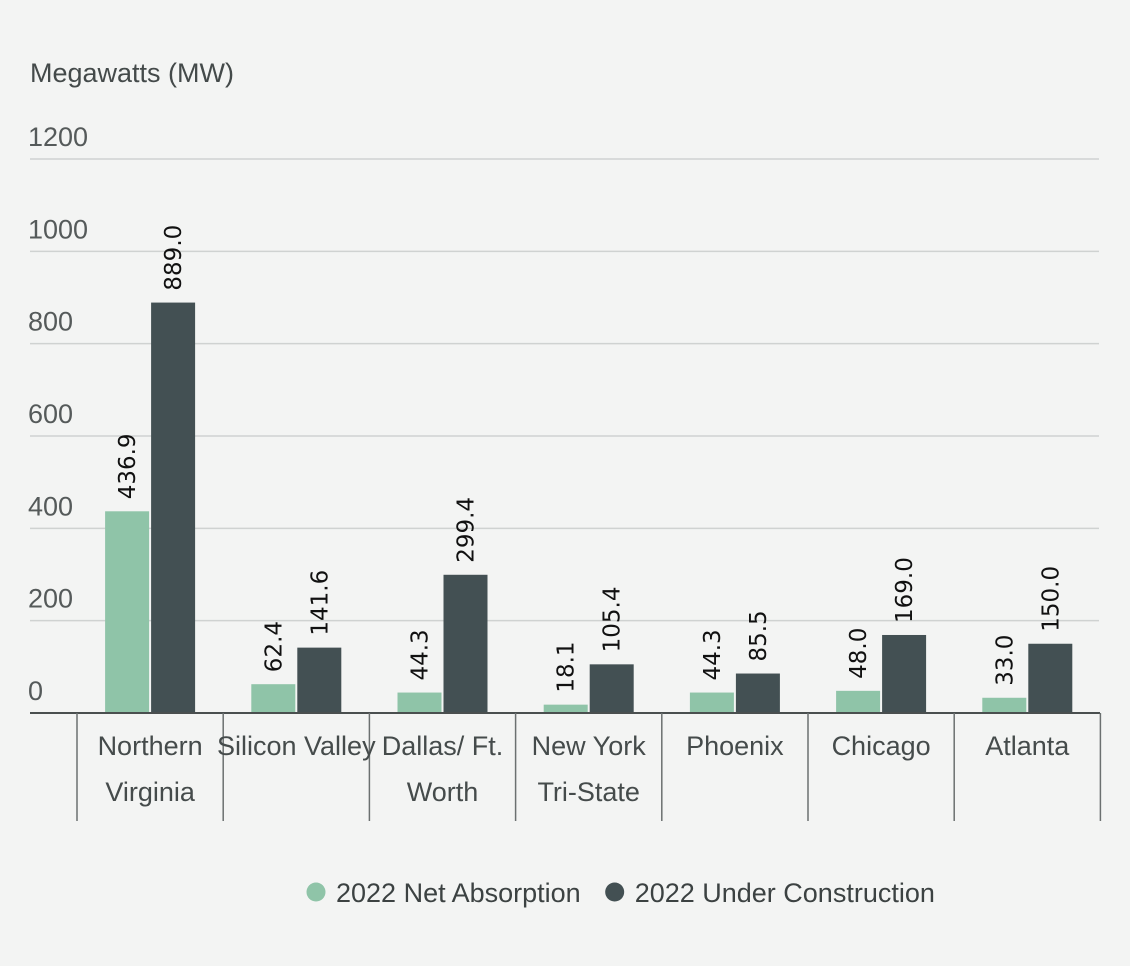 Image resolution: width=1130 pixels, height=966 pixels. I want to click on data-label: 105.4, so click(613, 619).